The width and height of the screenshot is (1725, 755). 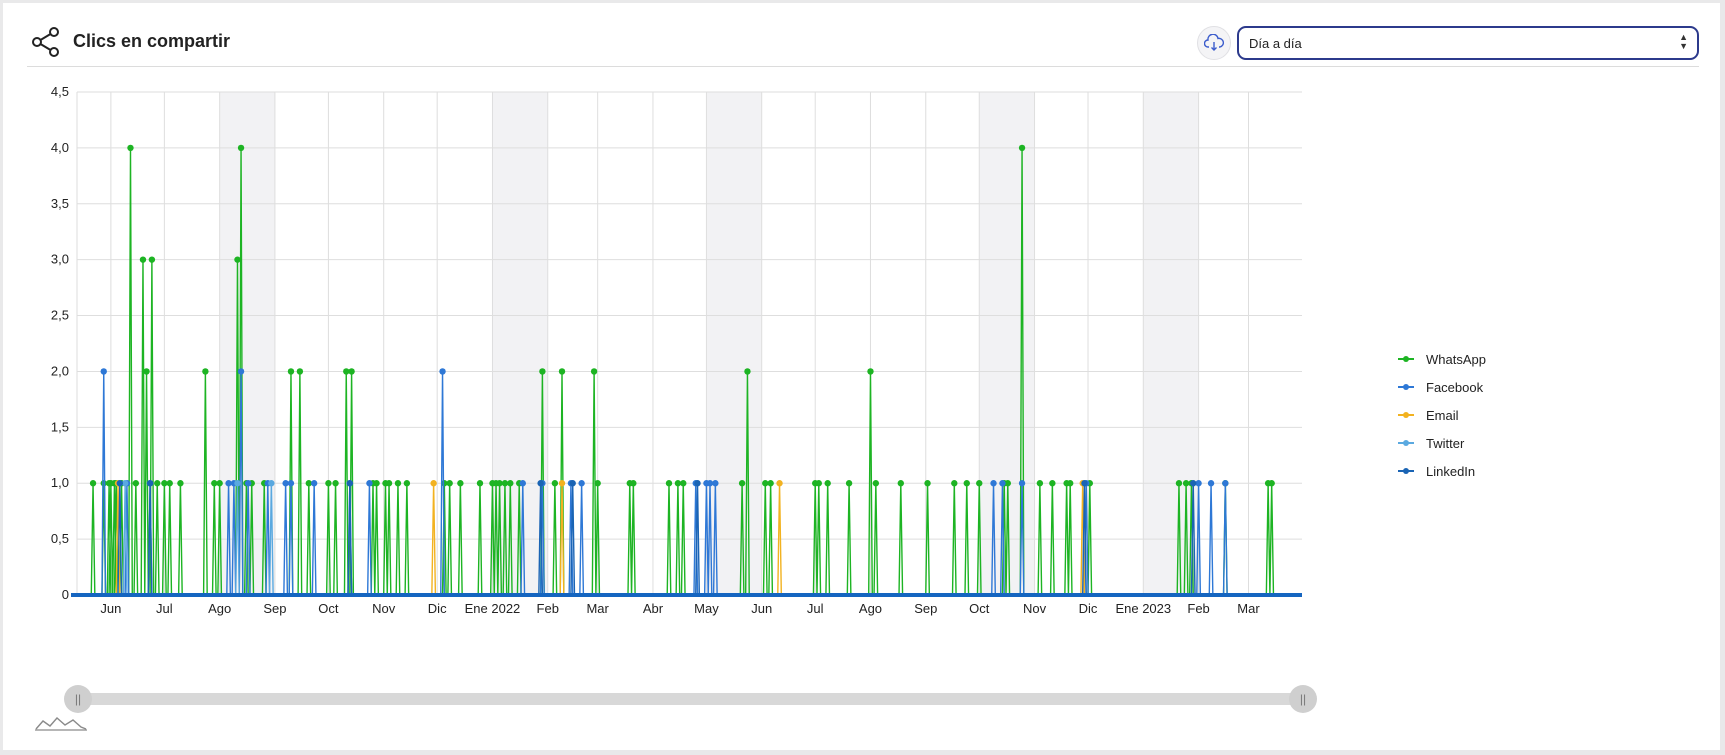 I want to click on legend-label: Twitter, so click(x=1445, y=443).